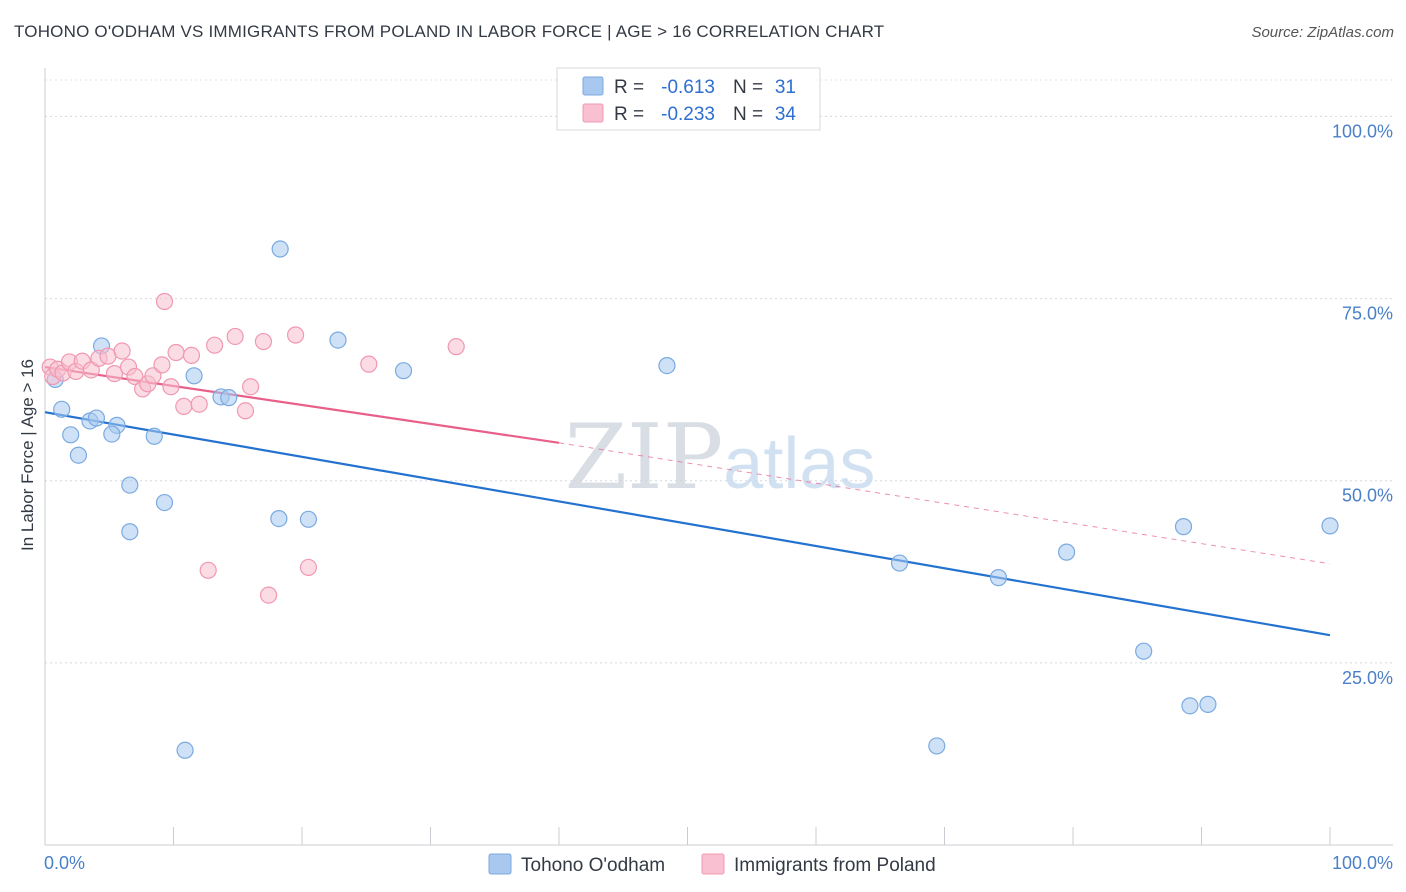 Image resolution: width=1406 pixels, height=892 pixels. I want to click on legend-n-value: 31, so click(785, 87).